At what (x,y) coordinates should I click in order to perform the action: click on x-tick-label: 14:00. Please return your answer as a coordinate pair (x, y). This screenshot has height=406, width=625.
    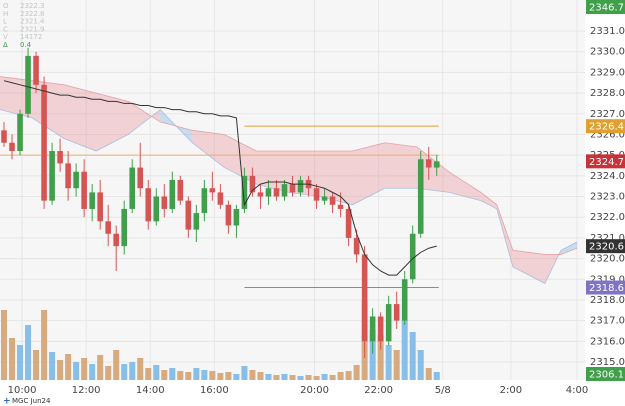
    Looking at the image, I should click on (150, 390).